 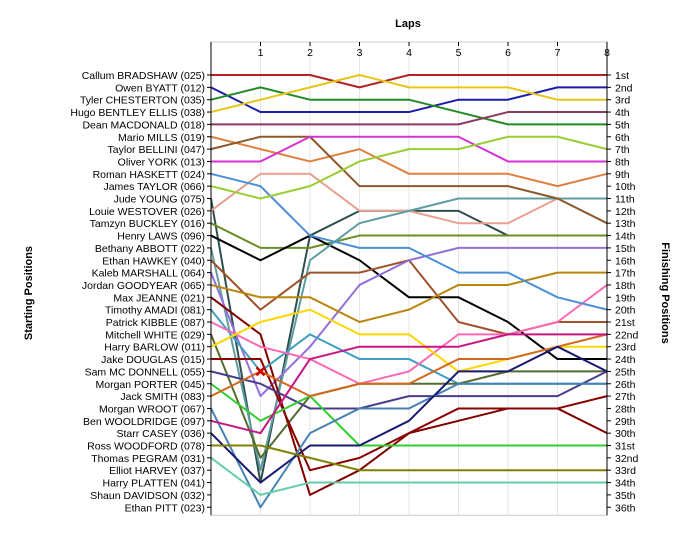 What do you see at coordinates (29, 293) in the screenshot?
I see `left-axis-title: Starting Positions` at bounding box center [29, 293].